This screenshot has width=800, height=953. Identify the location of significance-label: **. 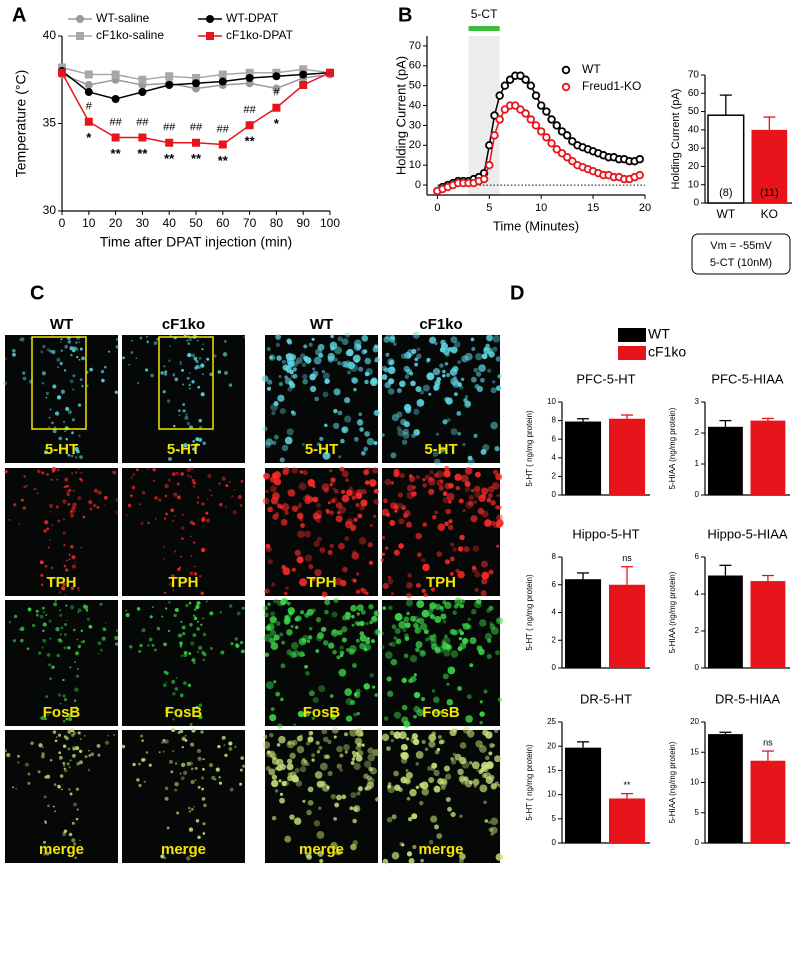
(628, 785).